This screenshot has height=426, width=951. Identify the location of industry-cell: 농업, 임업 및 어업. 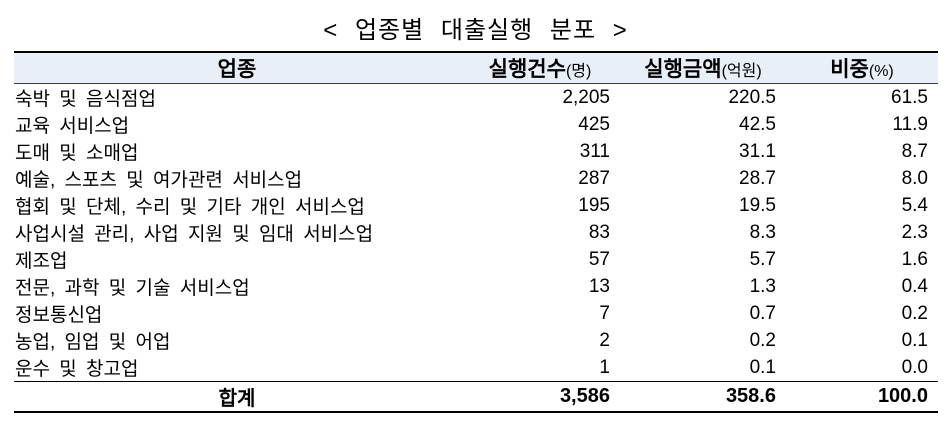
(93, 342).